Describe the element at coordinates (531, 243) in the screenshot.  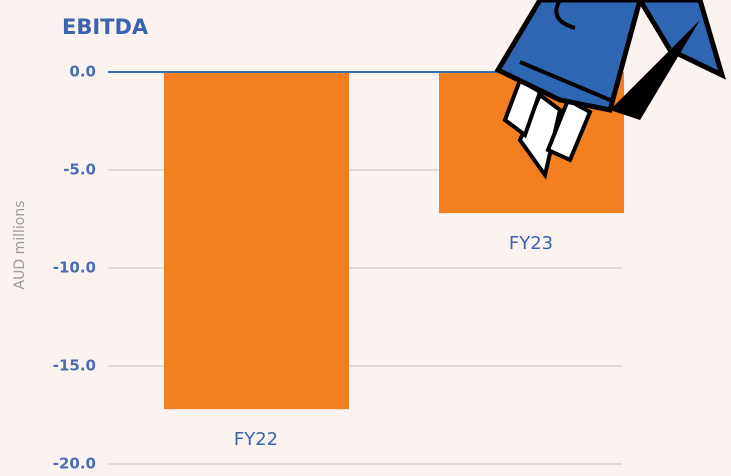
I see `category-label: FY23` at that location.